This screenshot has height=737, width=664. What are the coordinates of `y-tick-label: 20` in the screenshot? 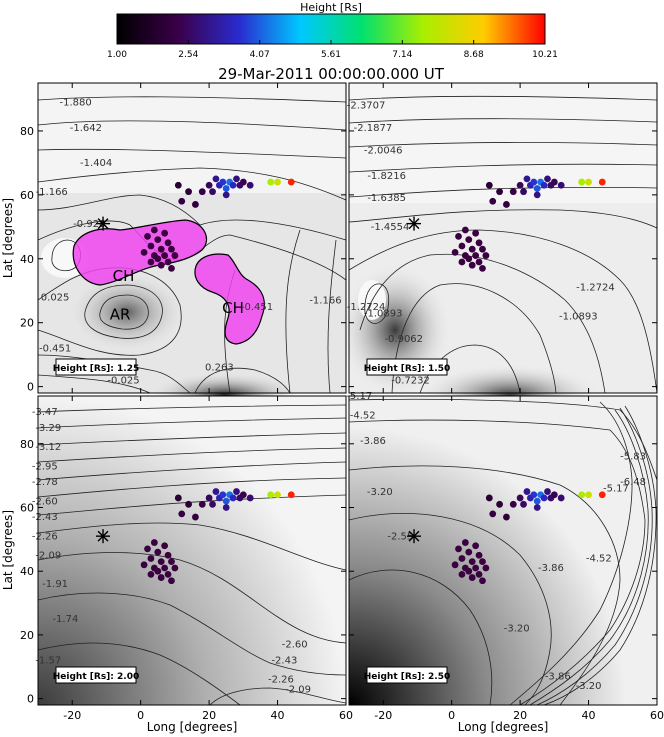 It's located at (27, 635).